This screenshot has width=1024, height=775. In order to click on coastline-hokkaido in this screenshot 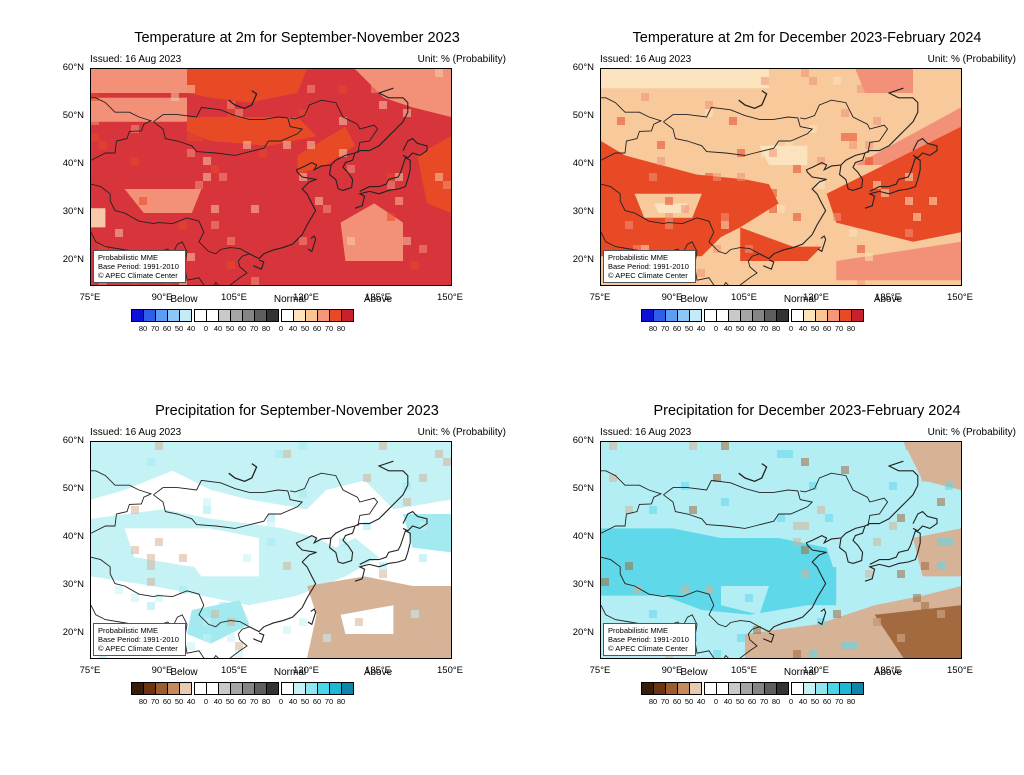, I will do `click(925, 148)`.